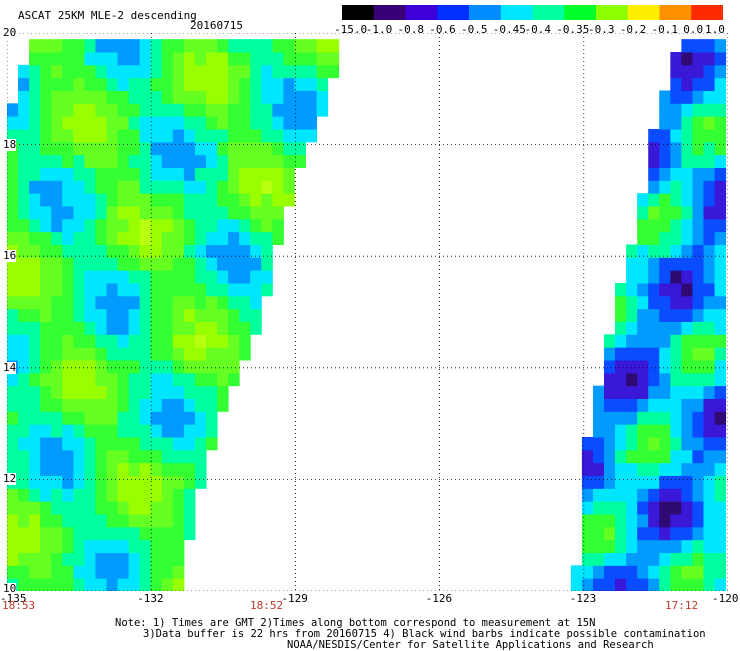  Describe the element at coordinates (150, 598) in the screenshot. I see `longitude-label: -132` at that location.